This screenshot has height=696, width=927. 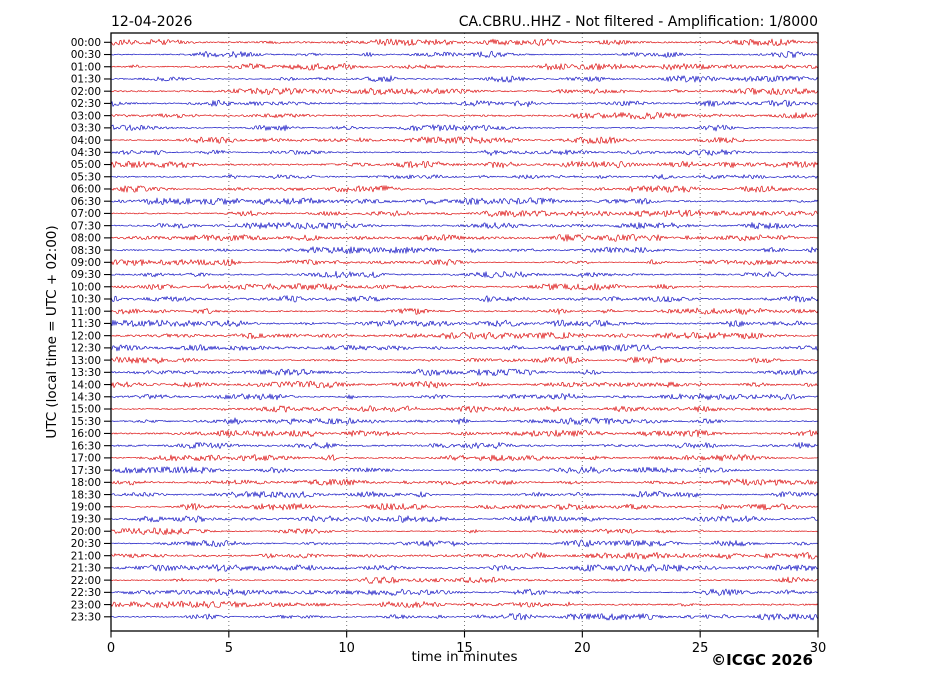 I want to click on y-tick-label-0630: 06:30, so click(x=86, y=202).